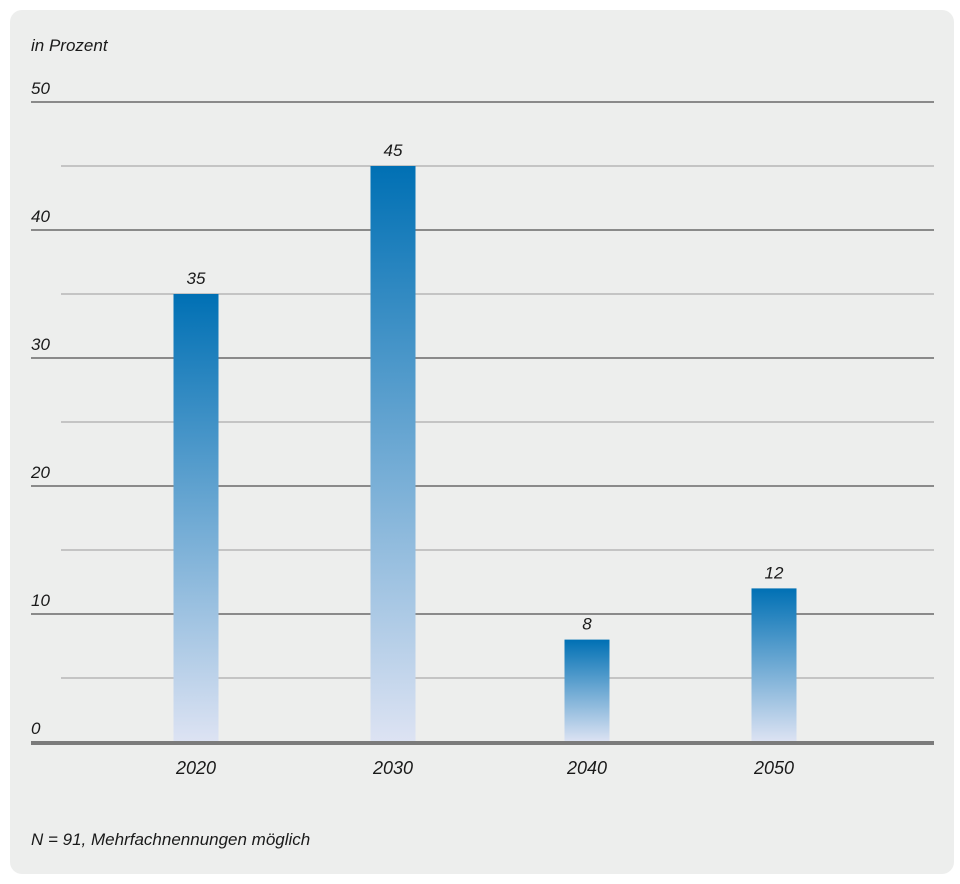 The width and height of the screenshot is (960, 884). What do you see at coordinates (587, 624) in the screenshot?
I see `data-label: 8` at bounding box center [587, 624].